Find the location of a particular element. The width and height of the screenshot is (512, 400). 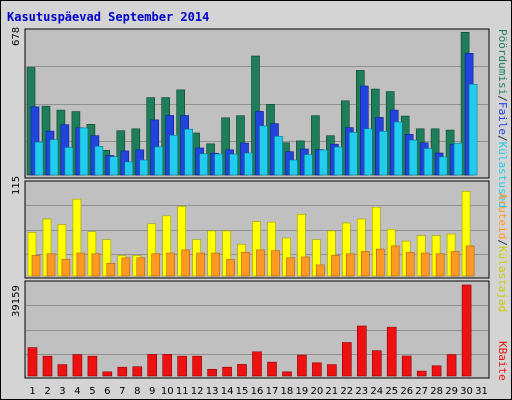

legend-kulastajad: Külastajad is located at coordinates (502, 279).